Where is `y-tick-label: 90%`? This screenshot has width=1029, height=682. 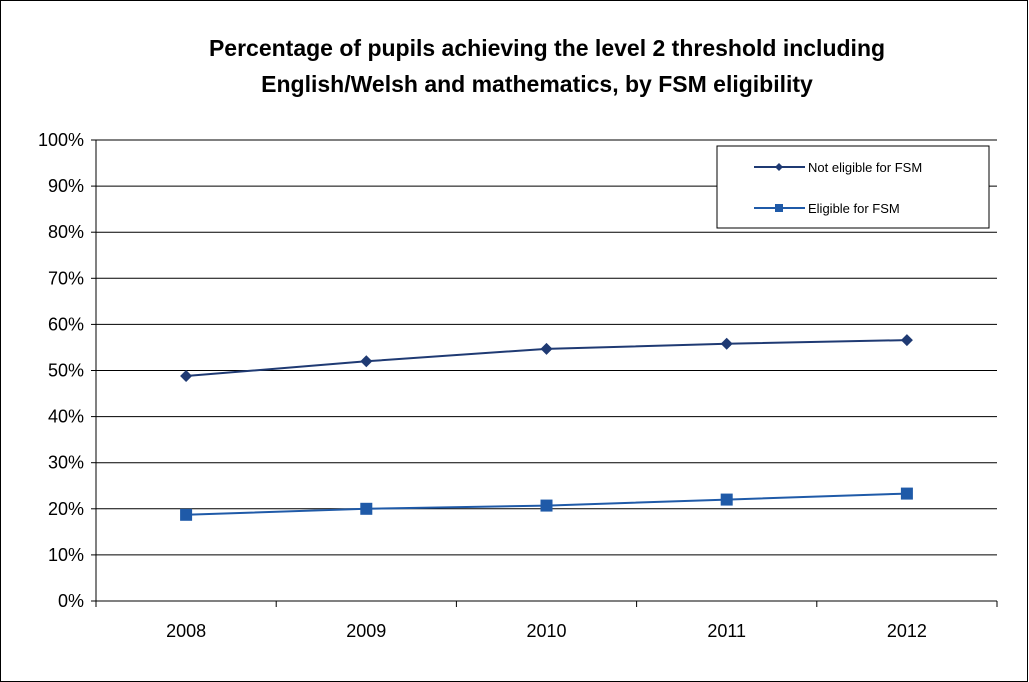
y-tick-label: 90% is located at coordinates (66, 186).